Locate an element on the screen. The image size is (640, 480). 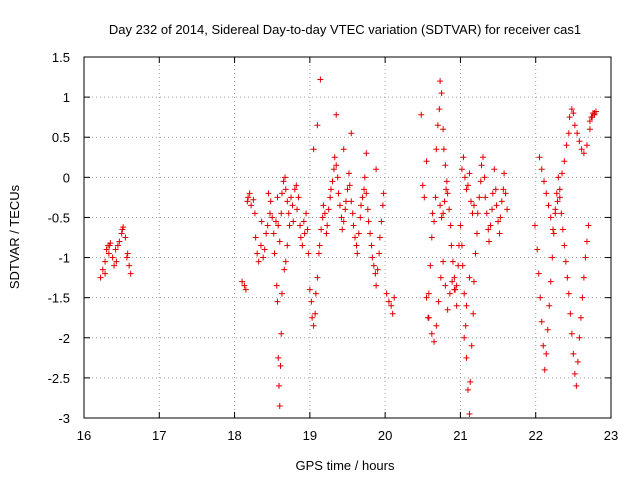
y-tick-label: 0 is located at coordinates (66, 177).